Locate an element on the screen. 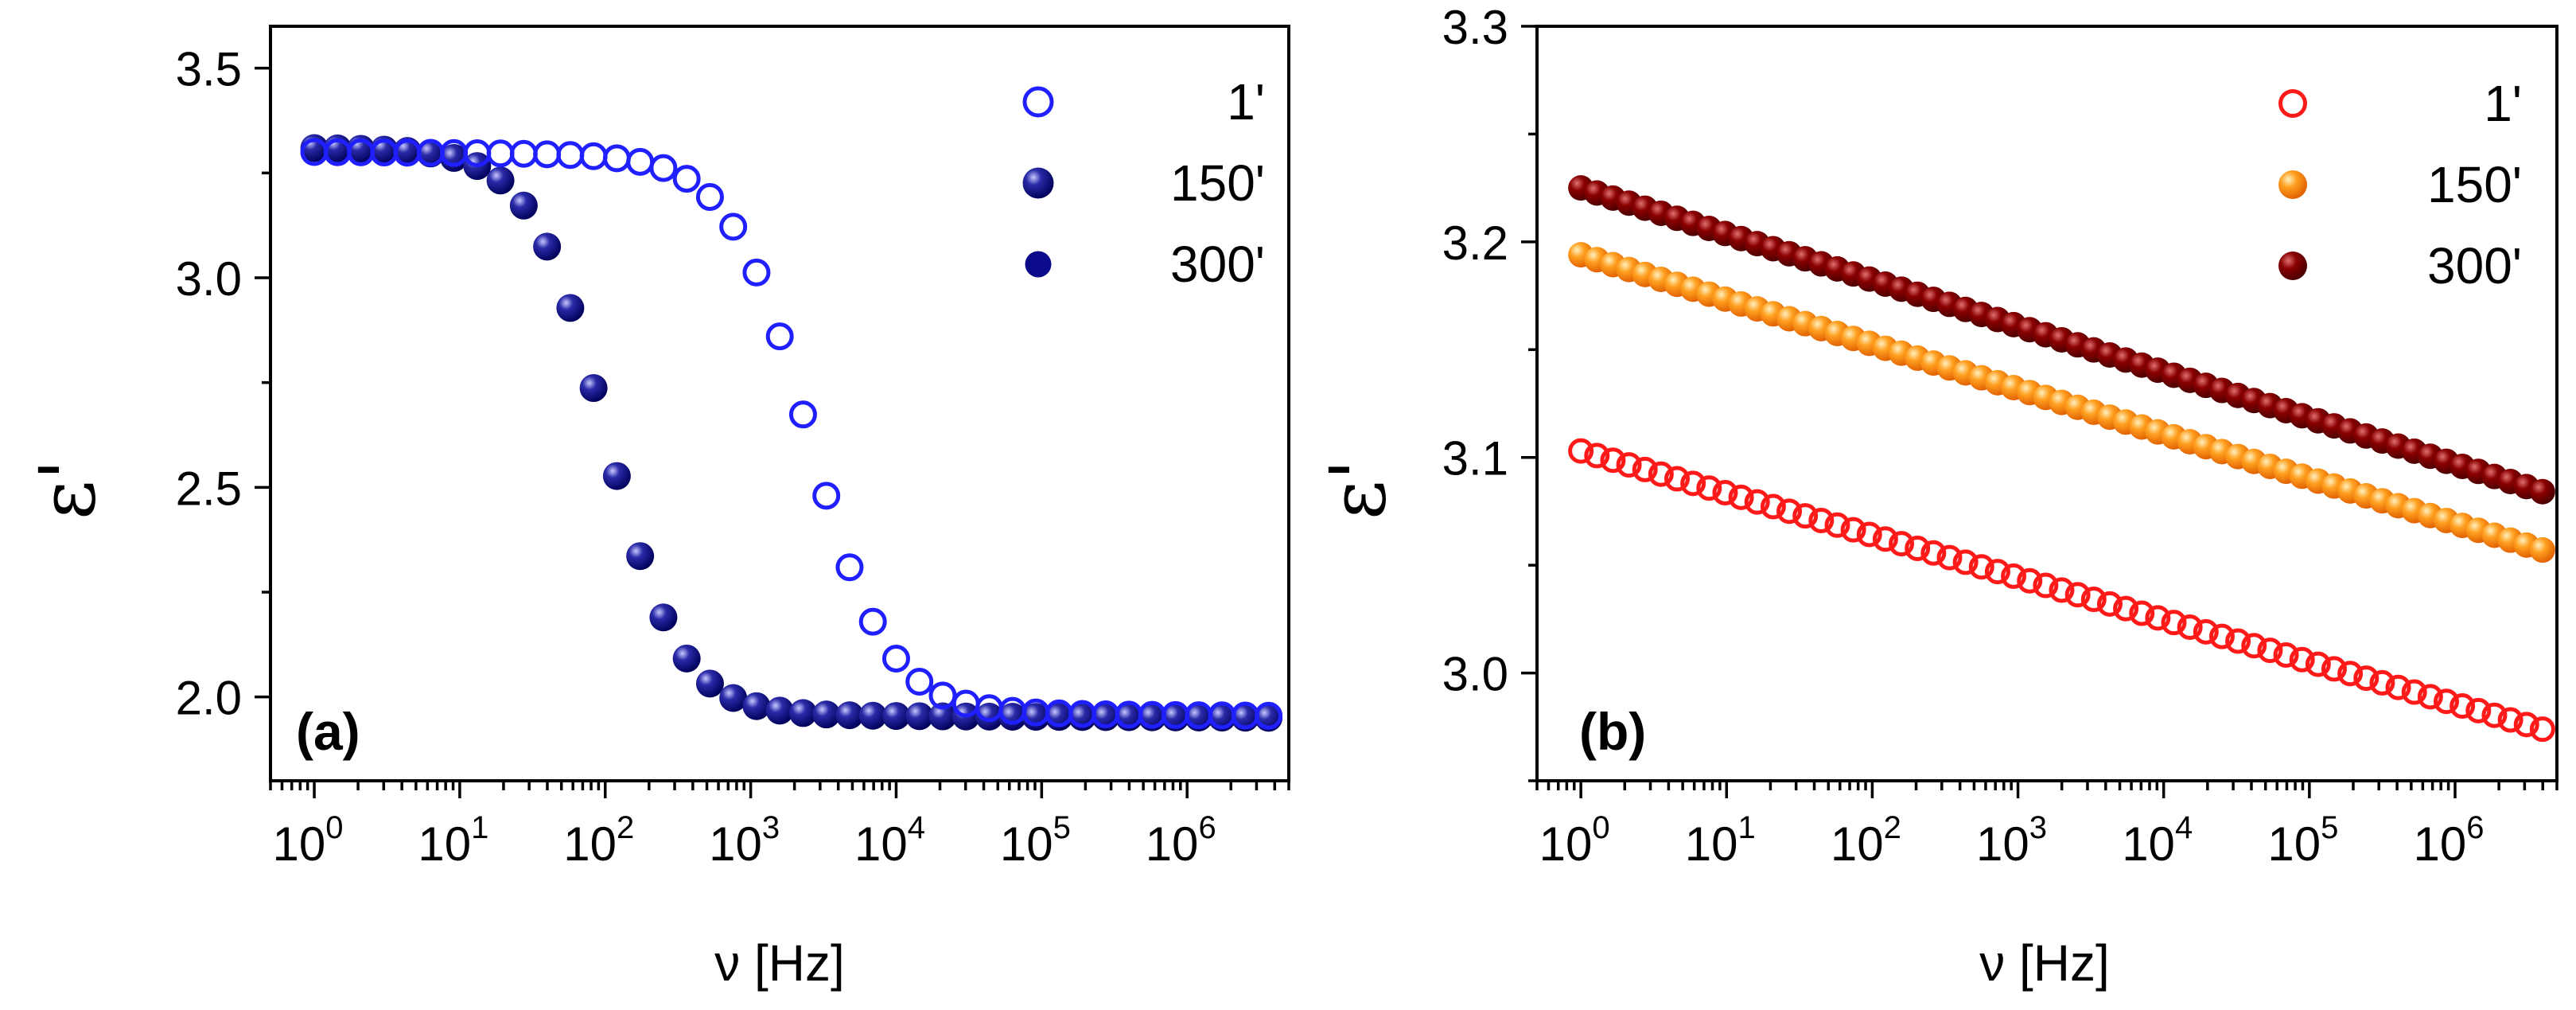 The height and width of the screenshot is (1010, 2576). panel-label-a: (a) is located at coordinates (328, 731).